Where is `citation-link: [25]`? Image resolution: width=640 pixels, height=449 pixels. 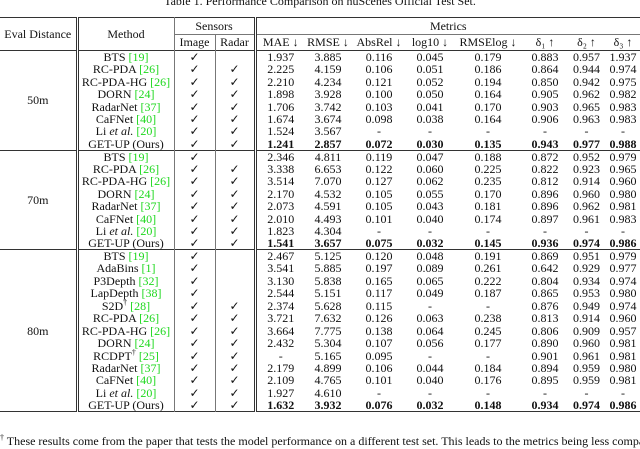 citation-link: [25] is located at coordinates (148, 355).